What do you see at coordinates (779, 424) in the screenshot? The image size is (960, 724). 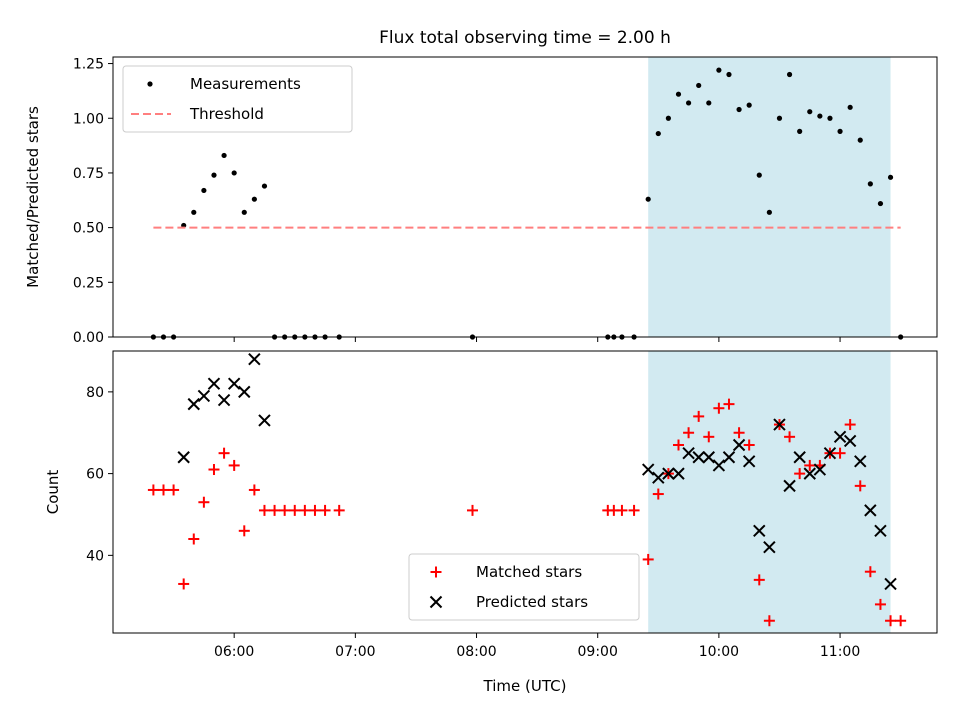 I see `panel2-series2-point-22-b` at bounding box center [779, 424].